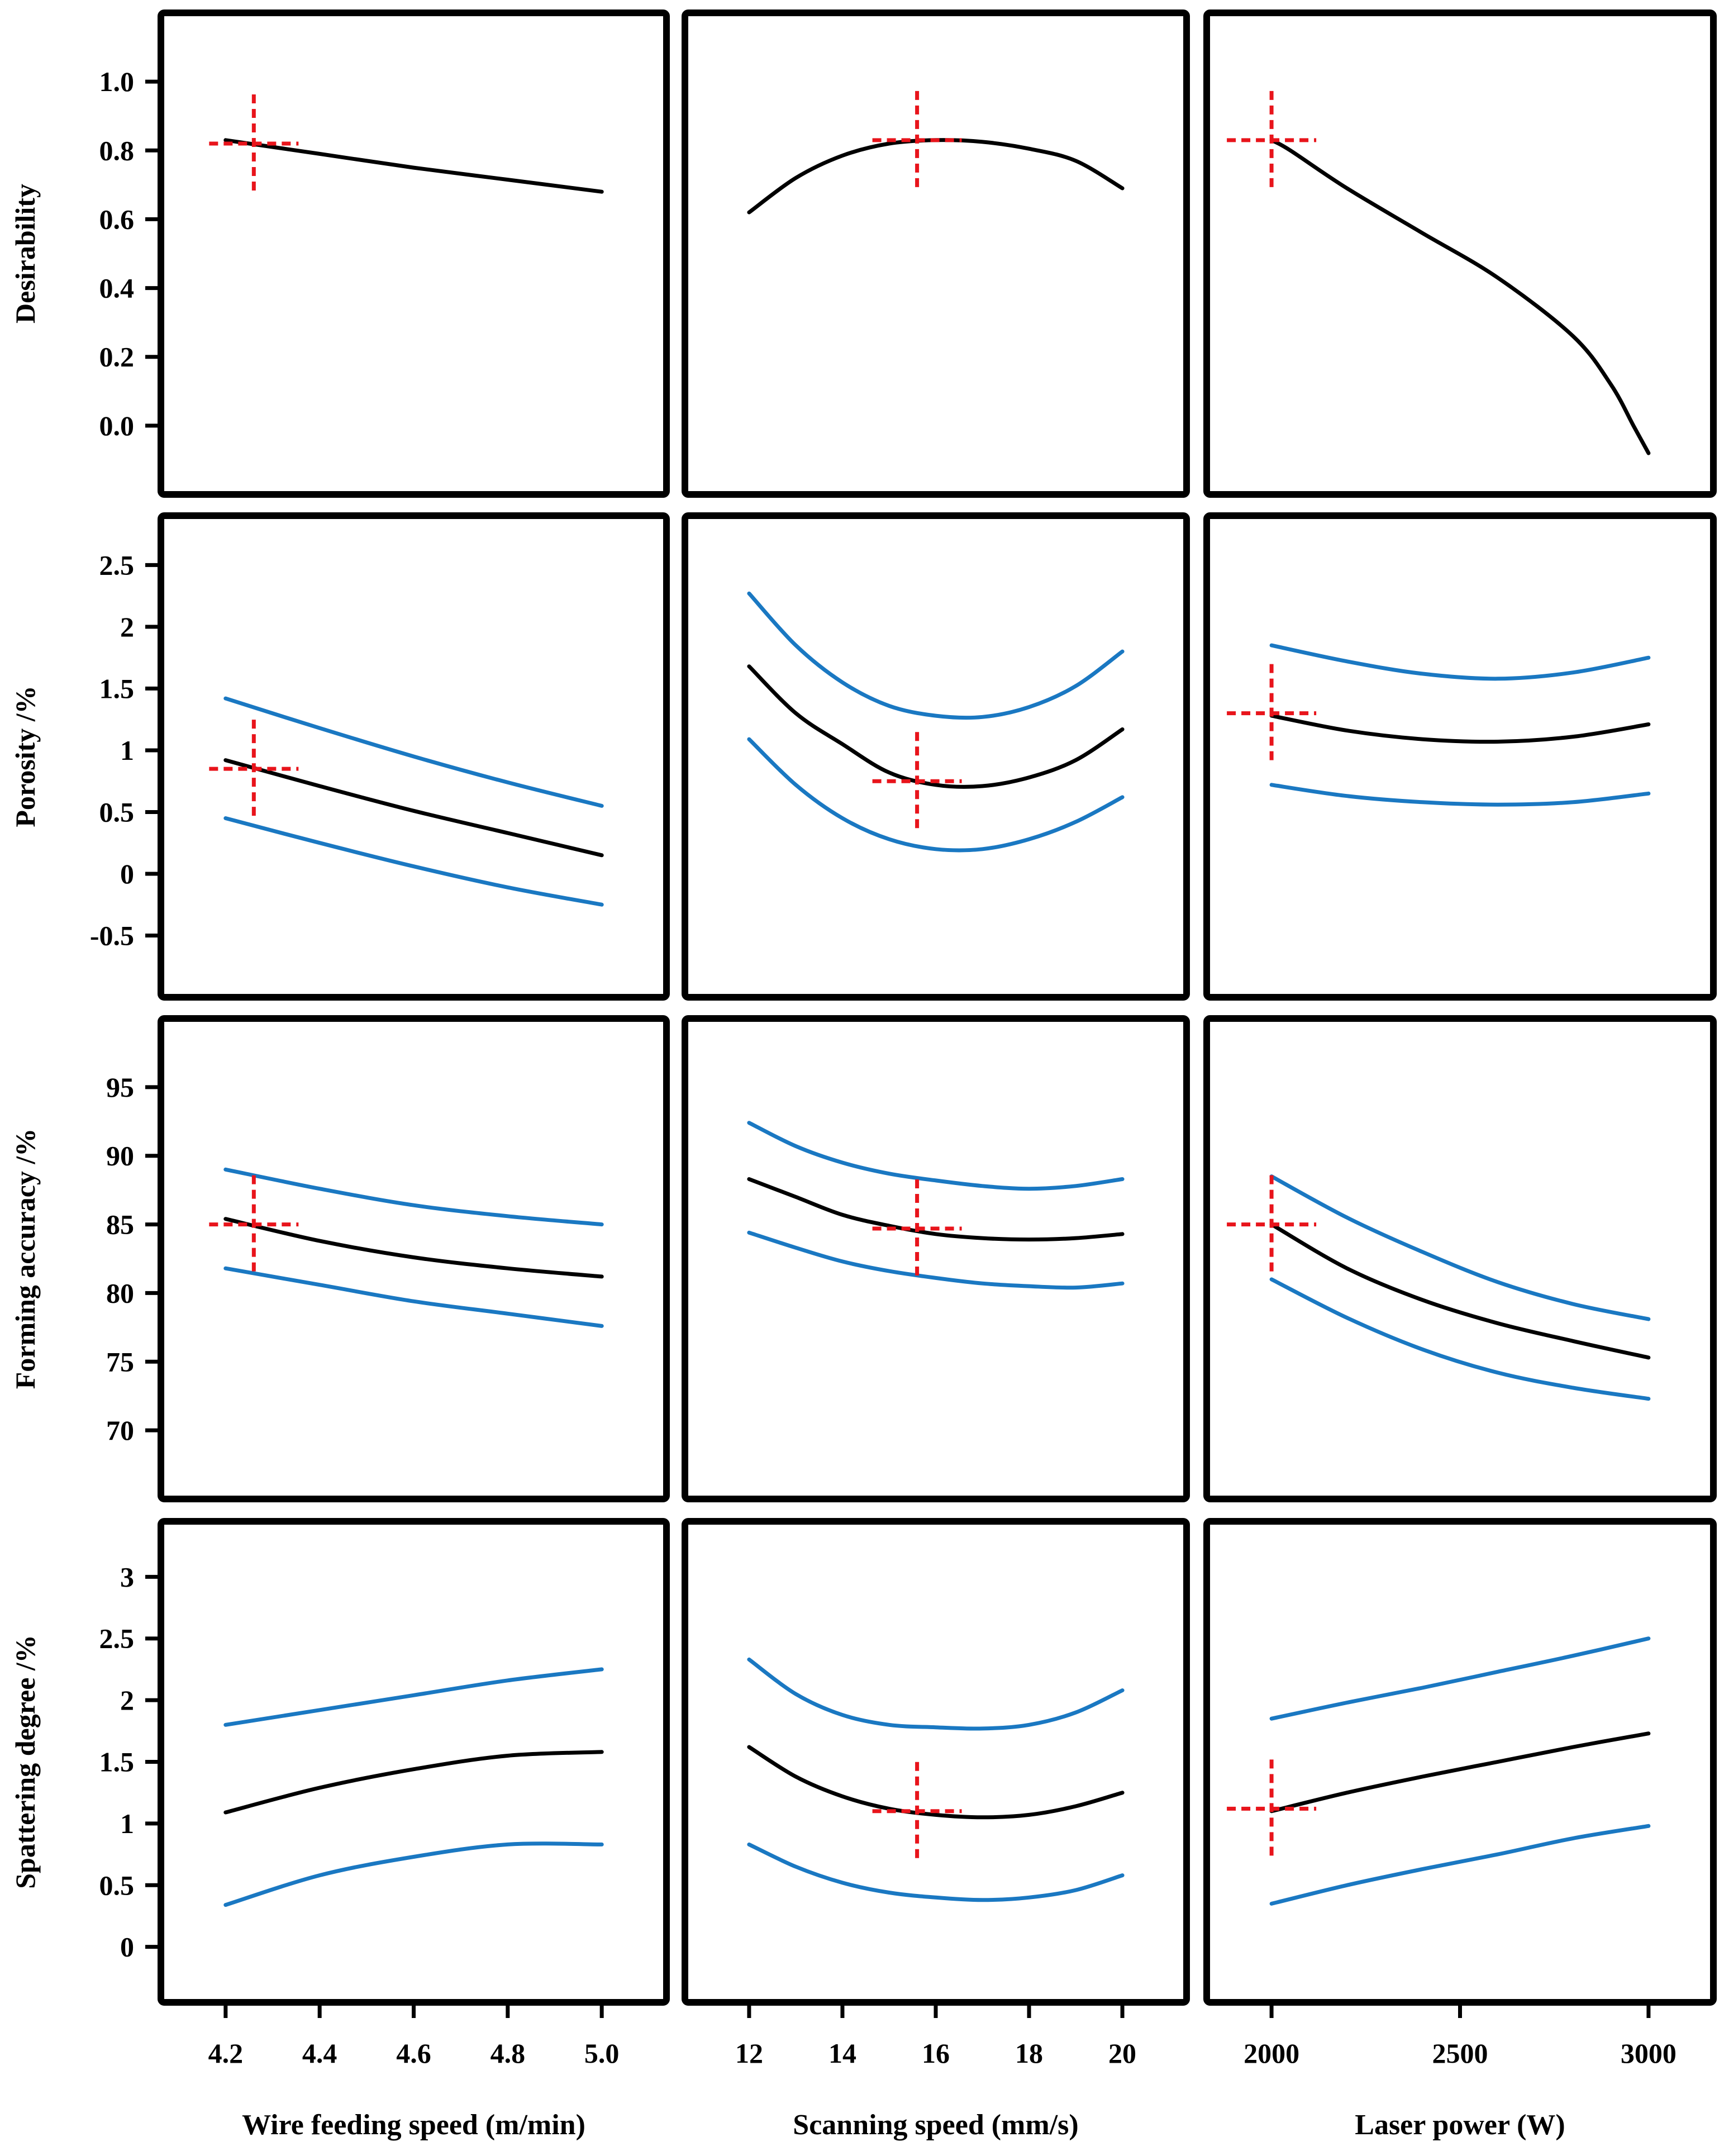  I want to click on ytick-label: -0.5, so click(112, 935).